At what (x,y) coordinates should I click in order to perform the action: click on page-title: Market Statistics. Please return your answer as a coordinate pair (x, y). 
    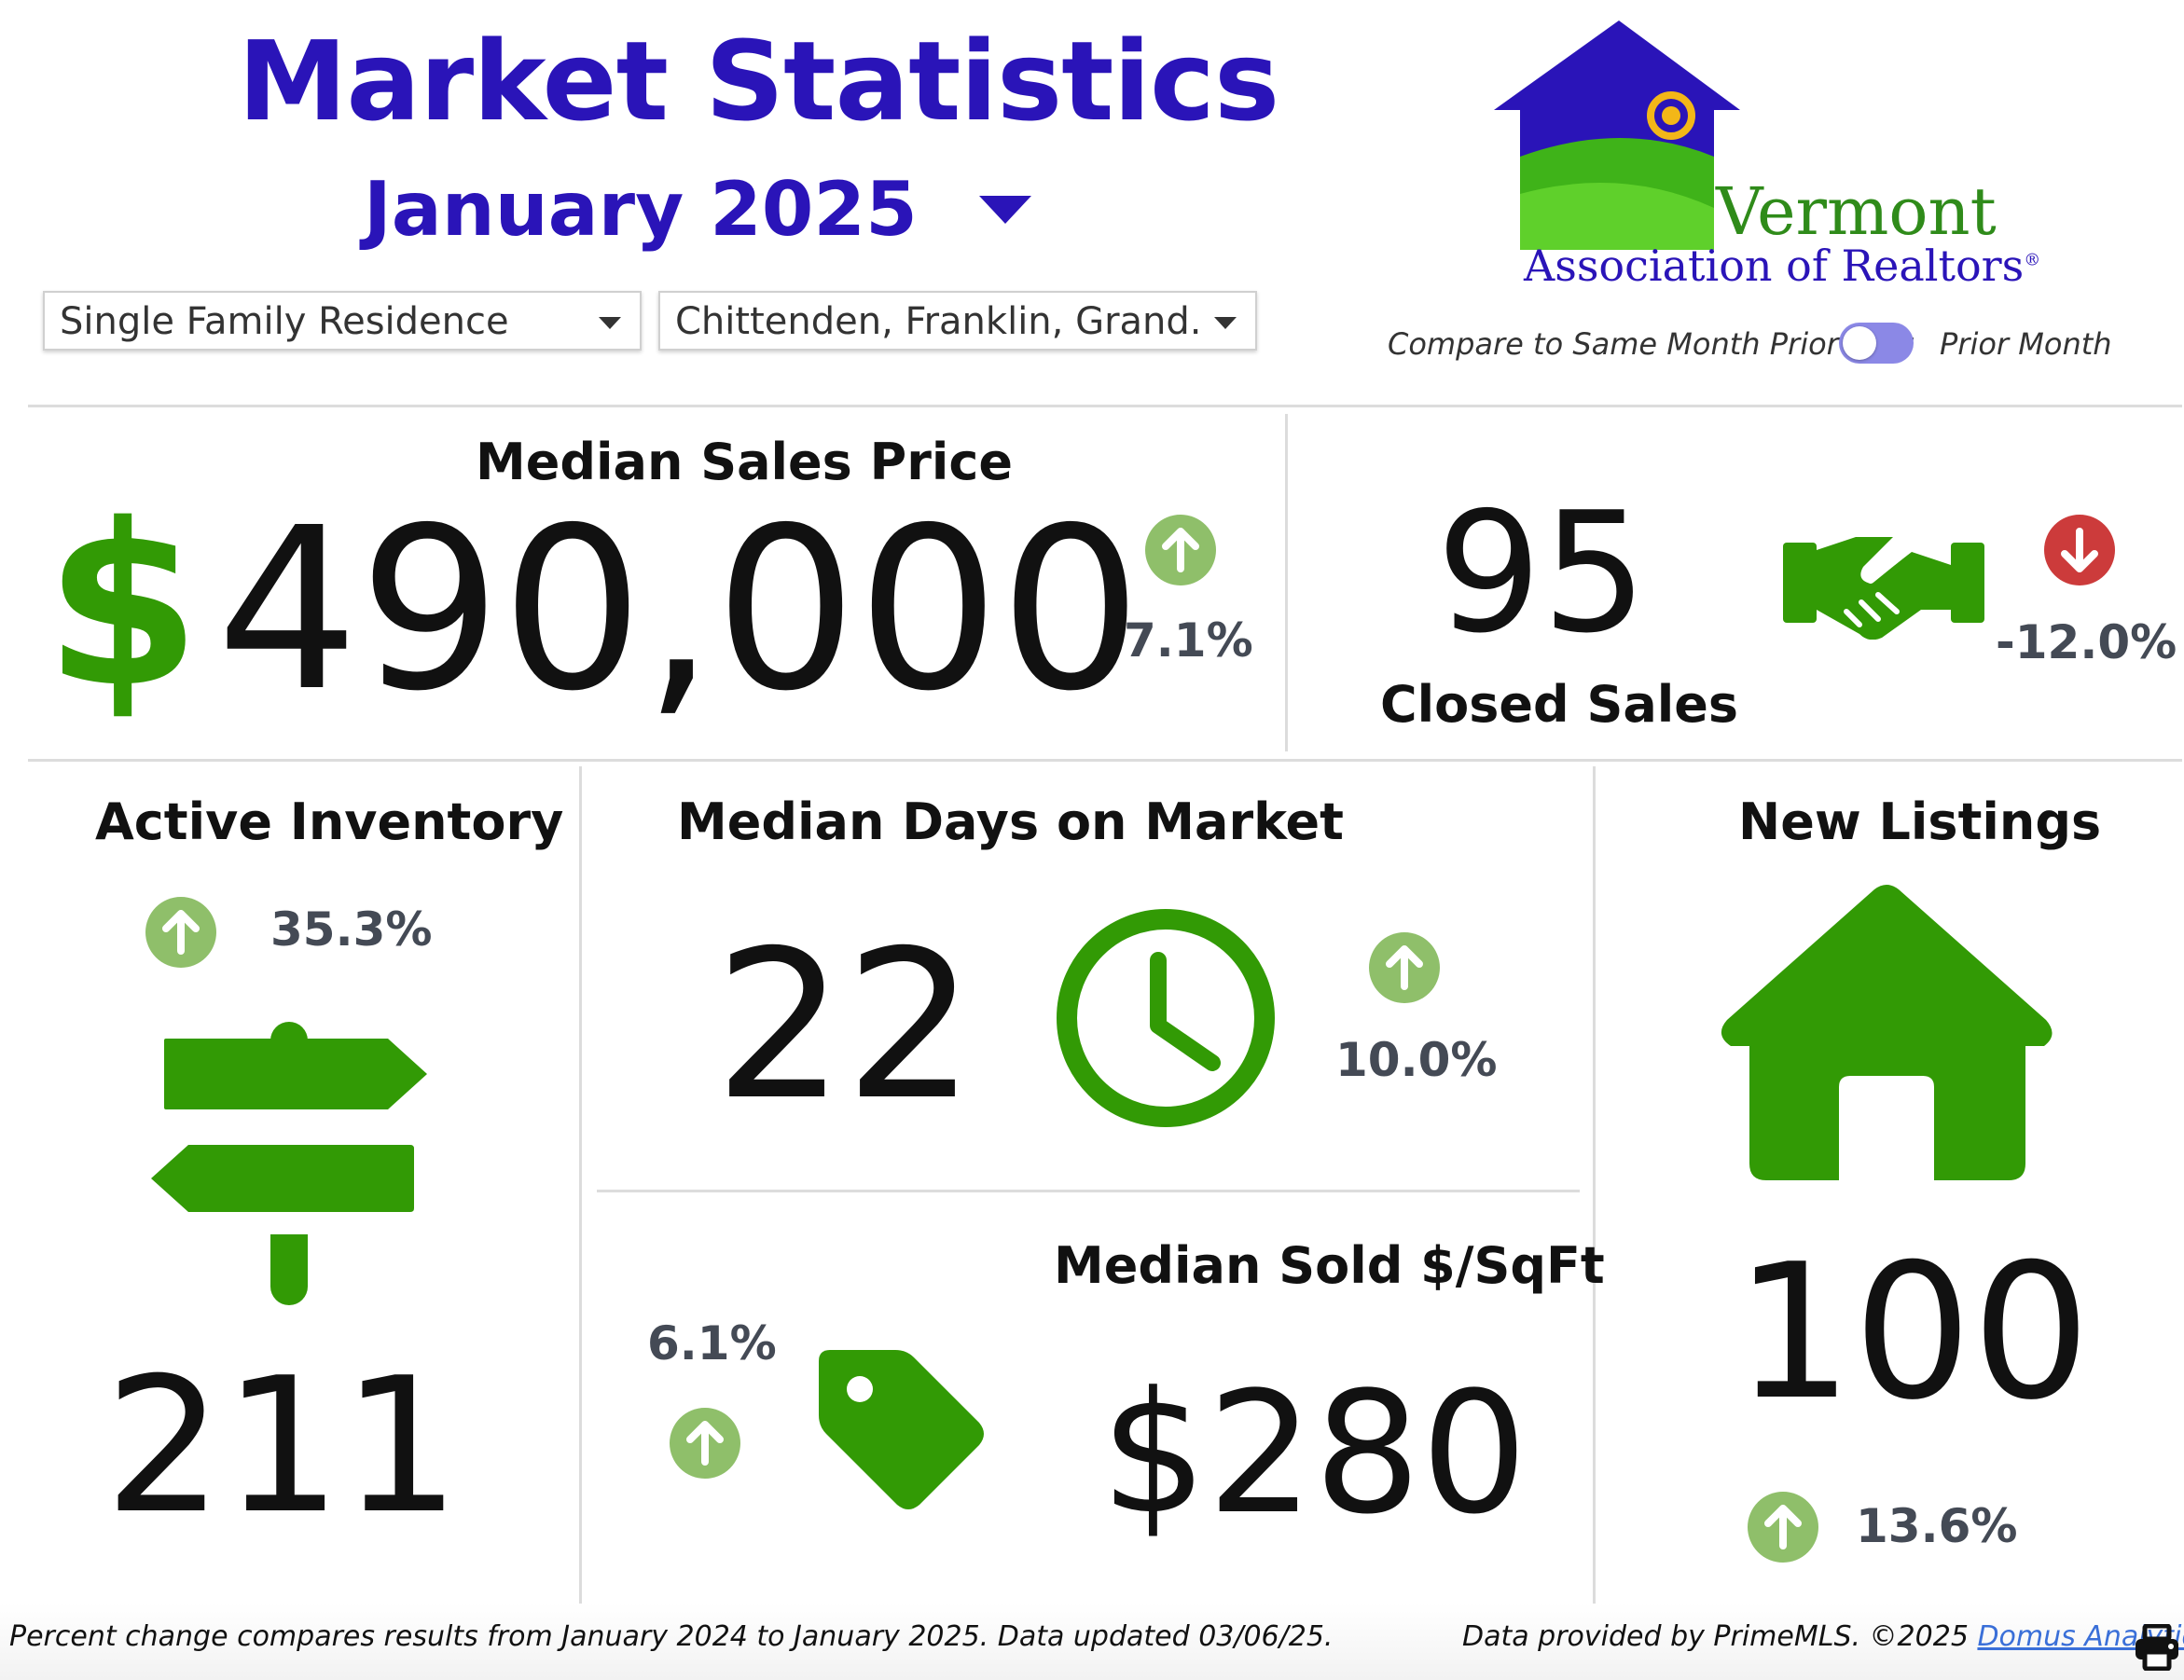
    Looking at the image, I should click on (758, 81).